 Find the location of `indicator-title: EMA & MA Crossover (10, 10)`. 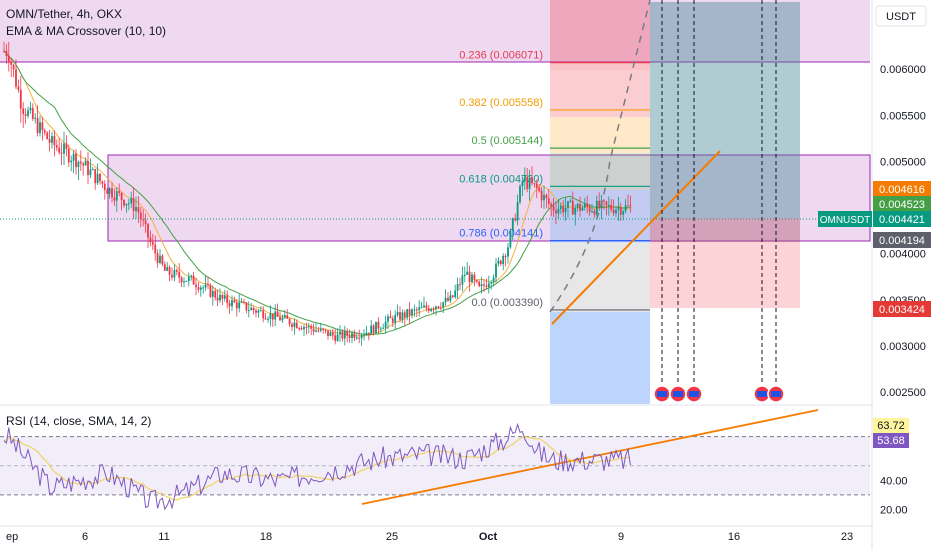

indicator-title: EMA & MA Crossover (10, 10) is located at coordinates (86, 31).